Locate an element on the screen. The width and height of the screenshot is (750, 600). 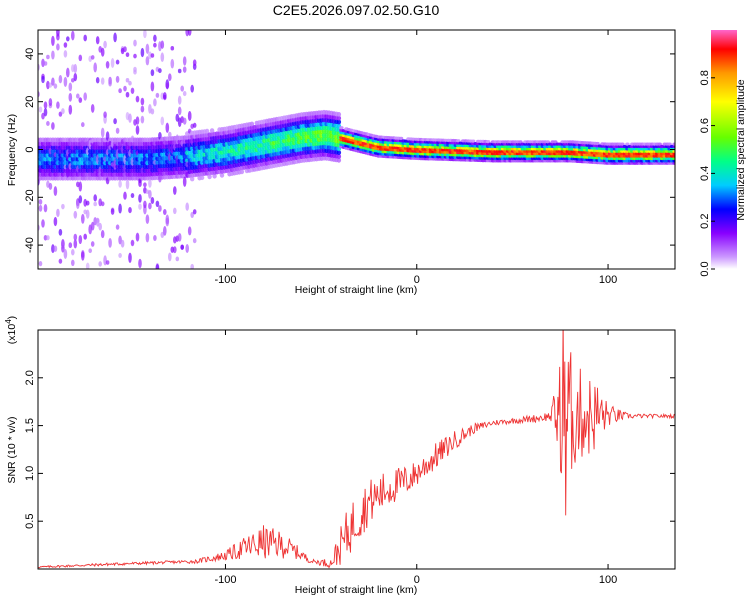
snr-ytick-label: 0.5 is located at coordinates (30, 521).